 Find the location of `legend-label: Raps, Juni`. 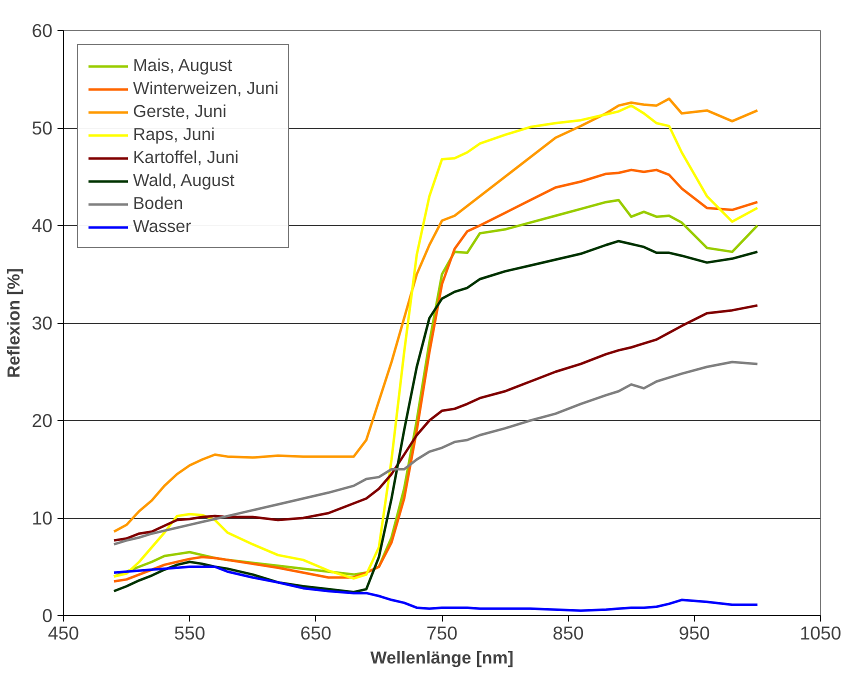

legend-label: Raps, Juni is located at coordinates (174, 134).